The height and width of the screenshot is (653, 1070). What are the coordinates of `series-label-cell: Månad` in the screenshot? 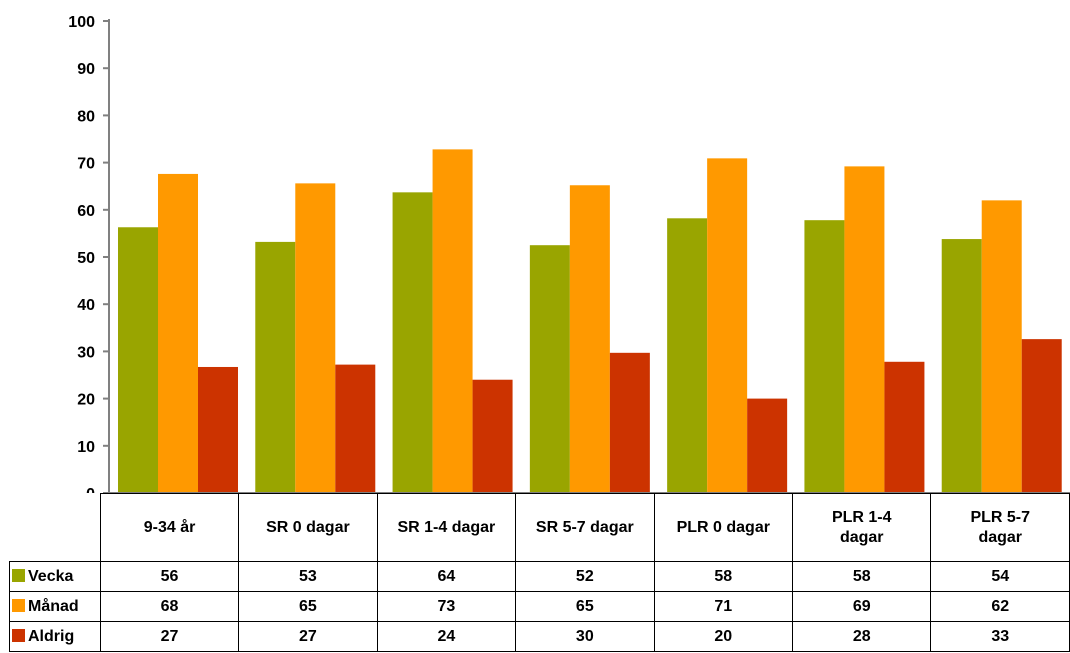 It's located at (55, 606).